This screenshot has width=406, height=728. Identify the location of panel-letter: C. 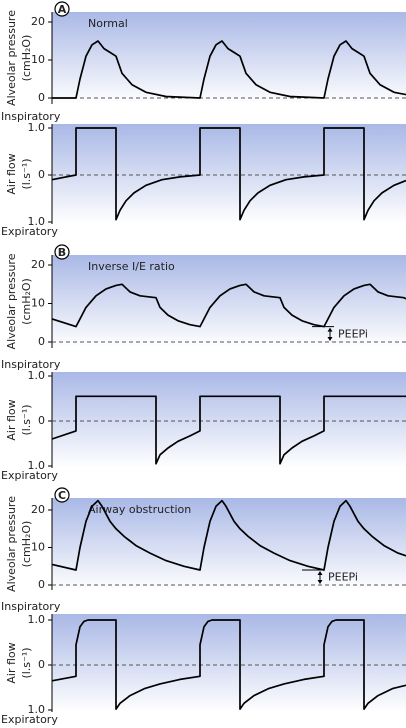
(62, 495).